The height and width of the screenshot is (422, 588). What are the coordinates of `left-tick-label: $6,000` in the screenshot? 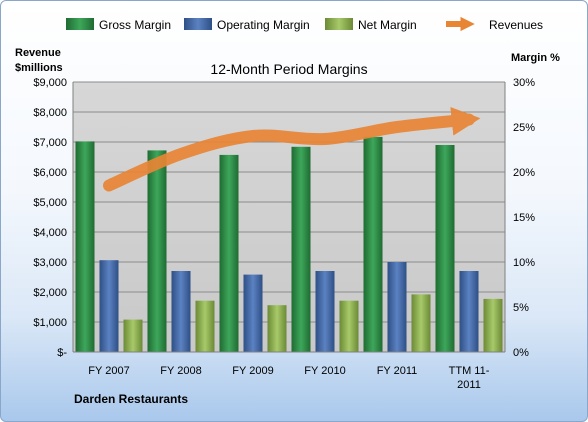 It's located at (50, 173).